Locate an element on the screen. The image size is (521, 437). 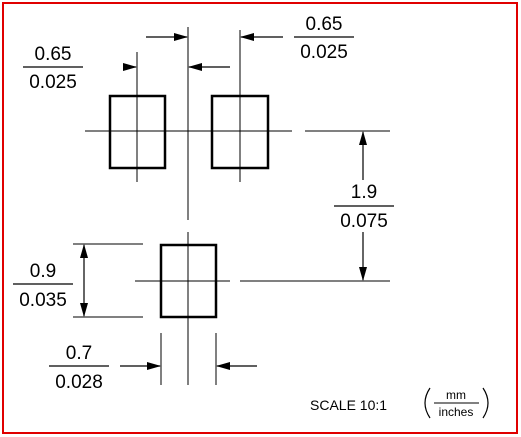
dim-pitch-inches: 0.075 is located at coordinates (364, 221).